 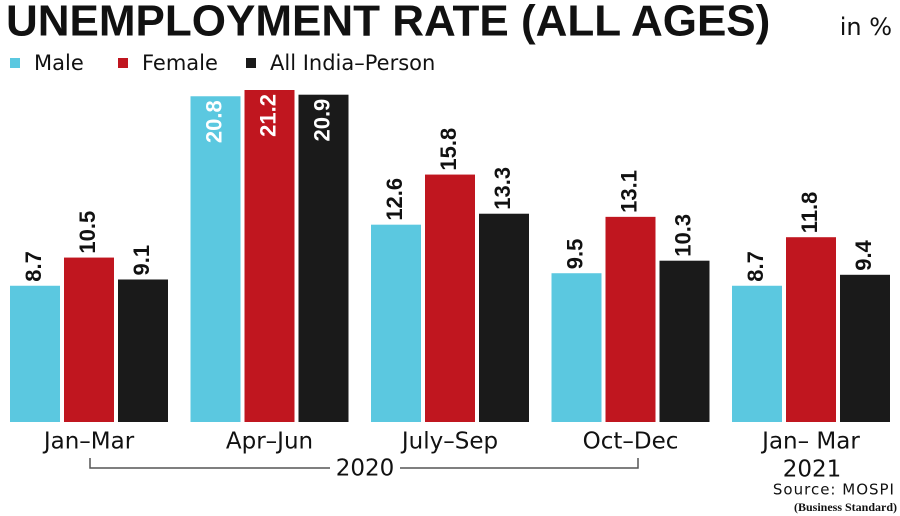 What do you see at coordinates (682, 235) in the screenshot?
I see `value-label: 10.3` at bounding box center [682, 235].